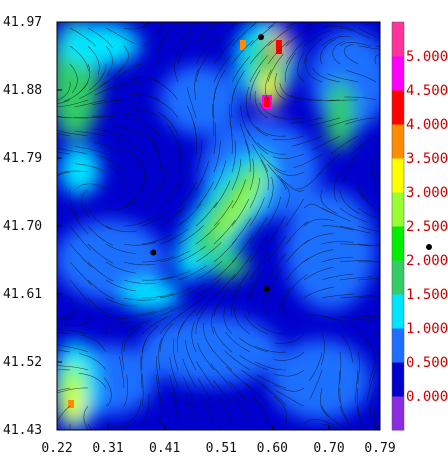  What do you see at coordinates (427, 91) in the screenshot?
I see `colorbar-label: 4.500` at bounding box center [427, 91].